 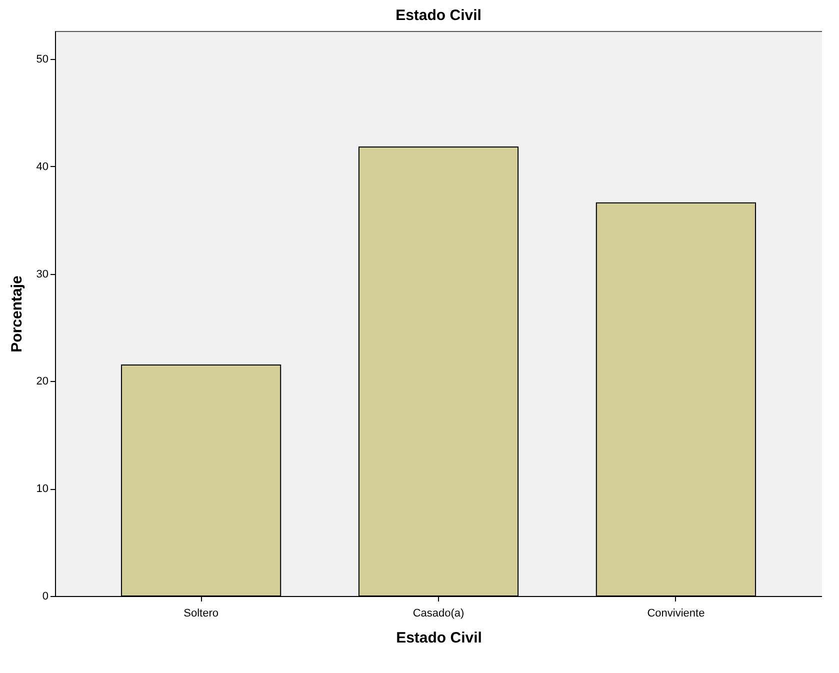 I want to click on y-tick-label: 40, so click(x=42, y=166).